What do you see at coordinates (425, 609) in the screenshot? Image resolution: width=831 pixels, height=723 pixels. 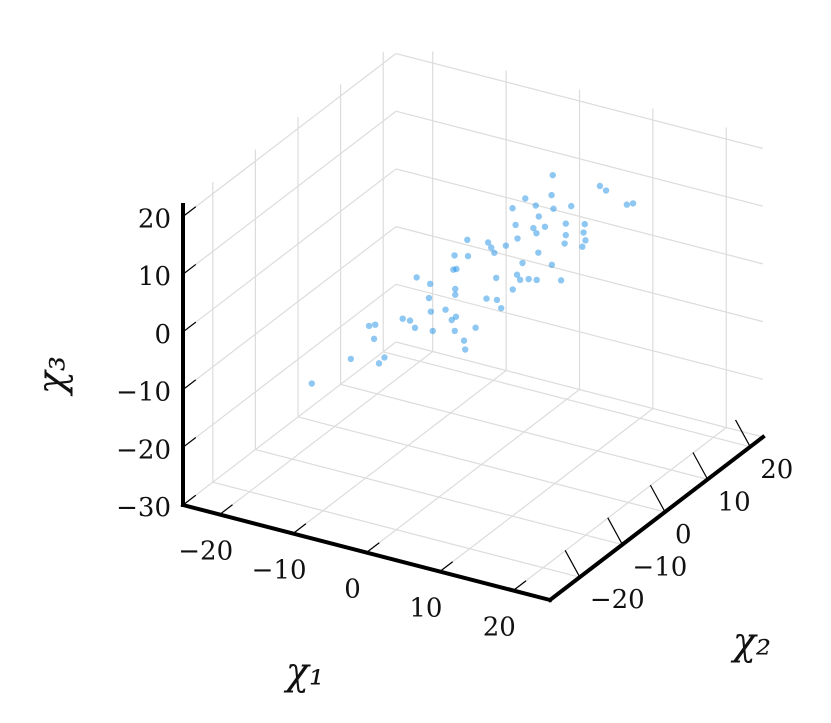 I see `x-tick-label: 10` at bounding box center [425, 609].